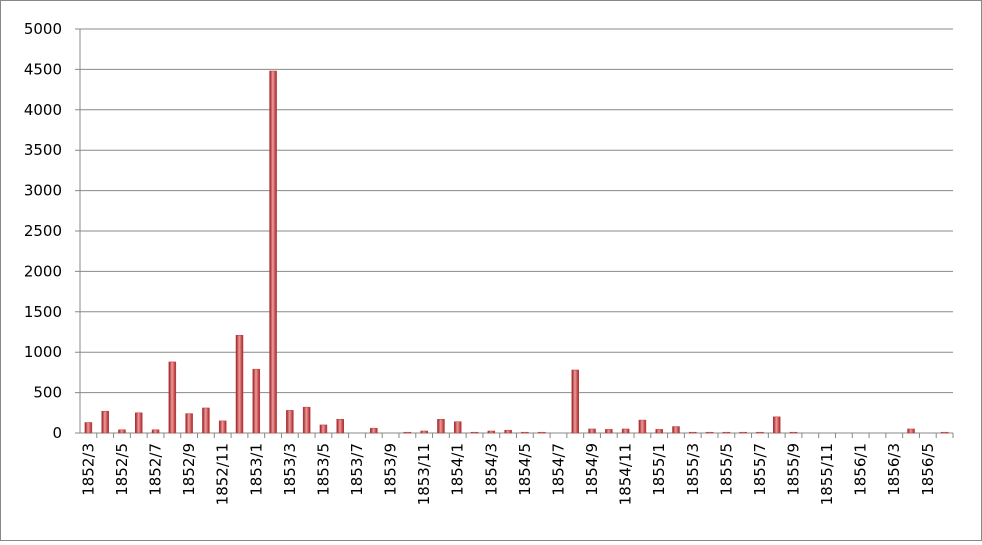 This screenshot has height=545, width=982. What do you see at coordinates (928, 469) in the screenshot?
I see `x-tick-label: 1856/5` at bounding box center [928, 469].